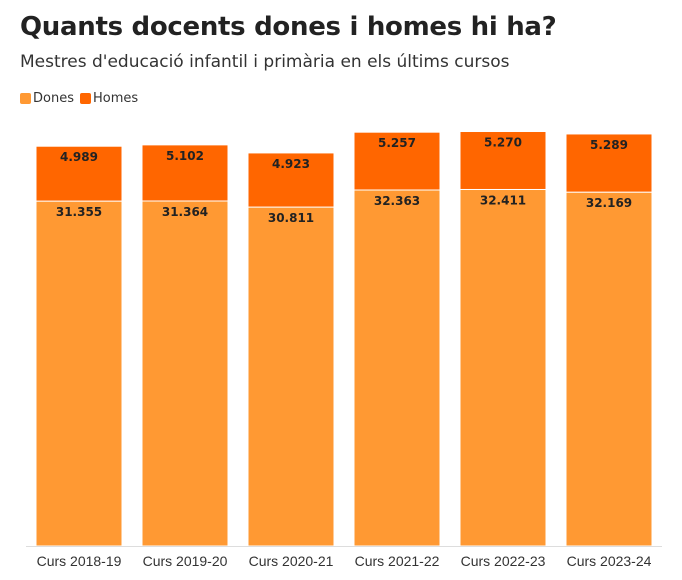 The height and width of the screenshot is (580, 682). I want to click on x-tick-label-4: Curs 2022-23, so click(503, 561).